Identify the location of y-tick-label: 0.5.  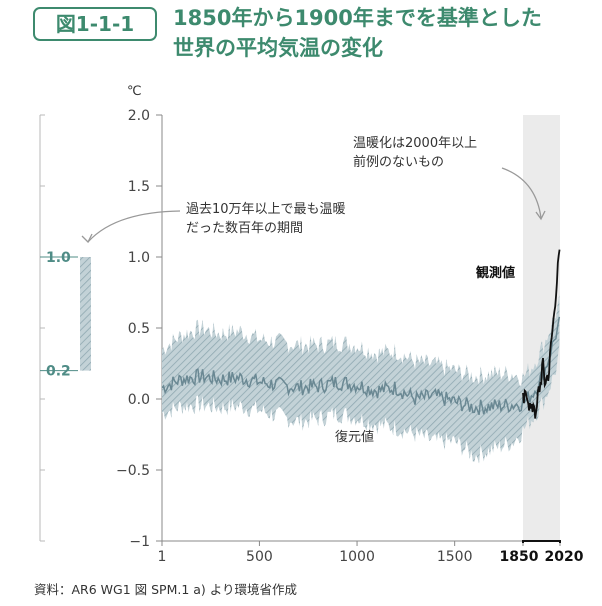
(139, 329).